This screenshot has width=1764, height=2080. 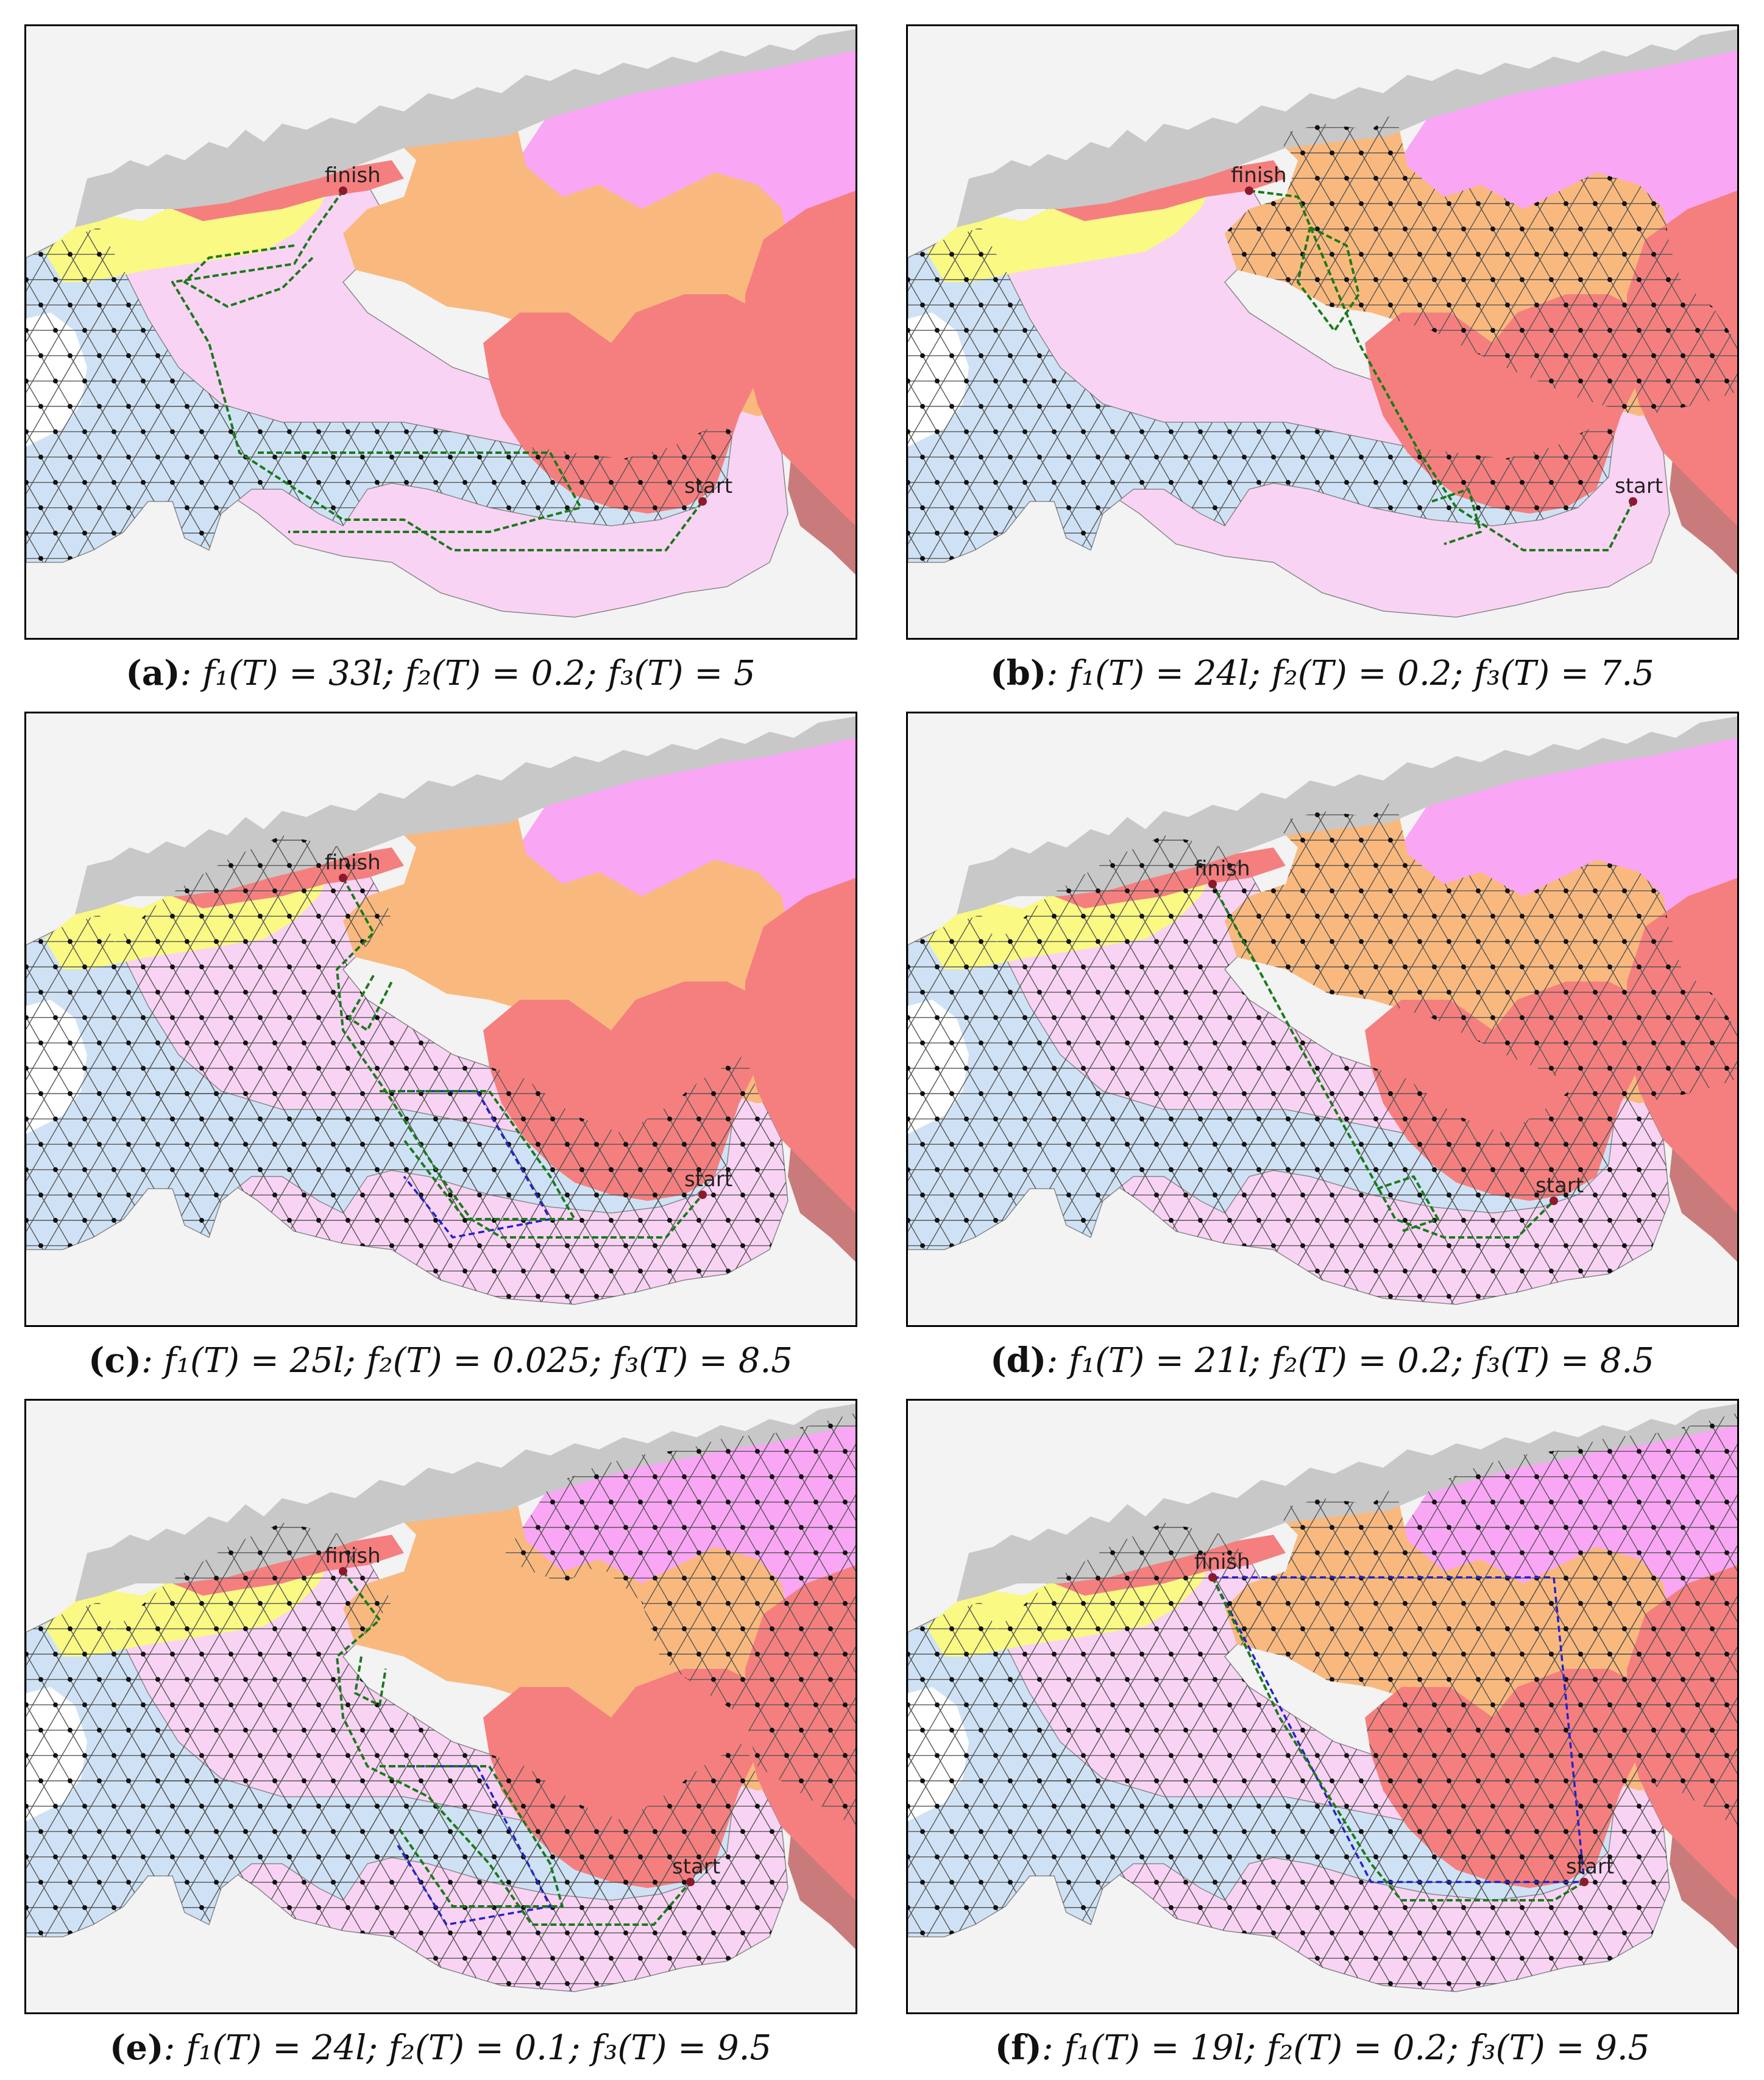 I want to click on map-a: start finish, so click(x=441, y=332).